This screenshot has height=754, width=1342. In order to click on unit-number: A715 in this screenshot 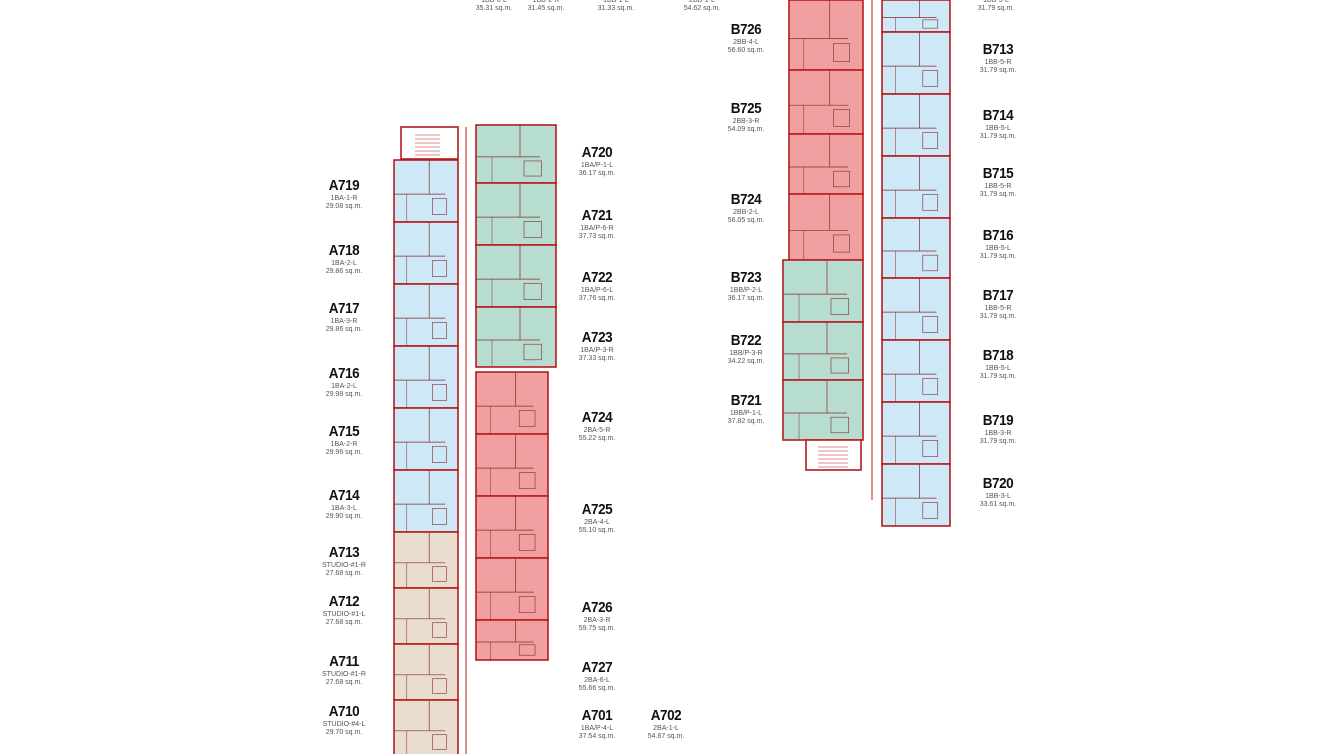, I will do `click(344, 431)`.